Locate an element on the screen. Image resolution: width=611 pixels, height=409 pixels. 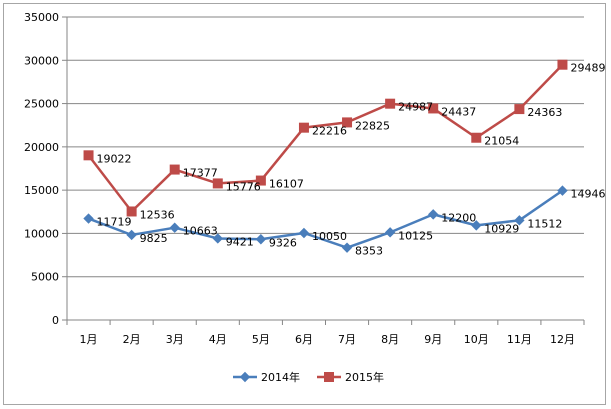
data-label: 16107 is located at coordinates (286, 184).